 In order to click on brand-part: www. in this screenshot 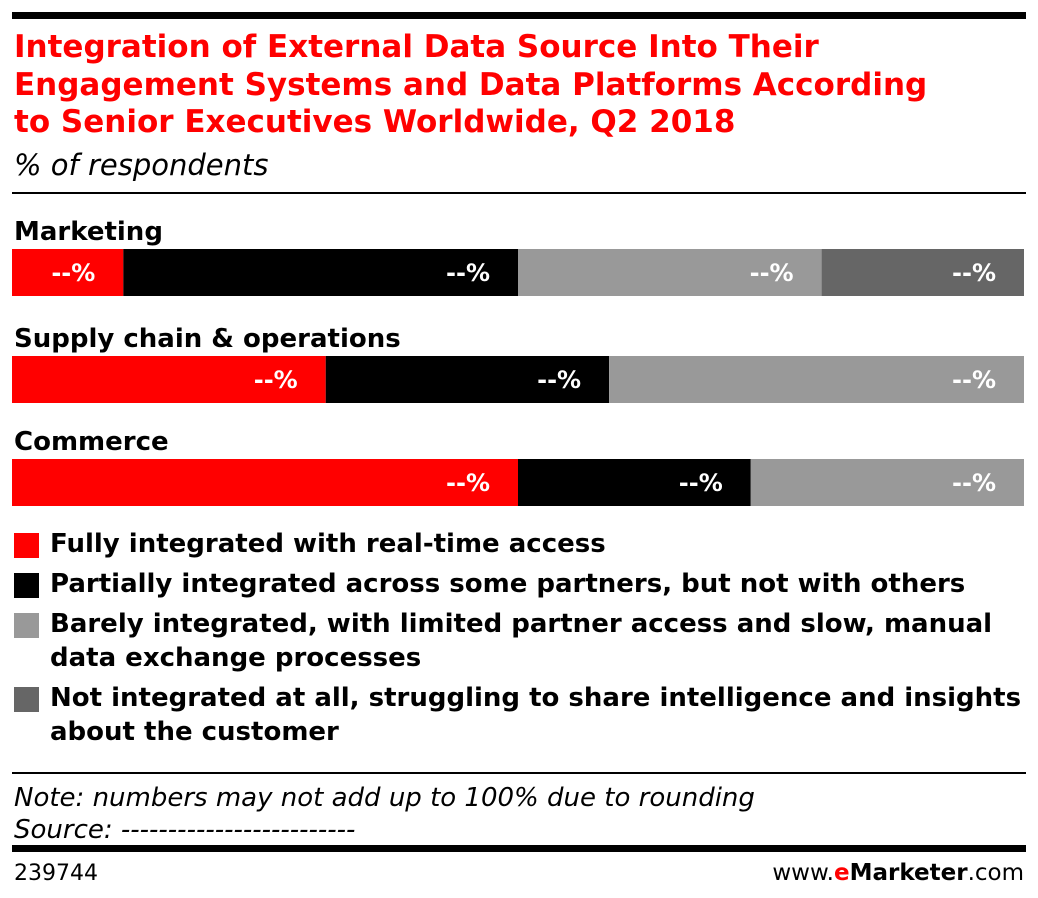, I will do `click(803, 873)`.